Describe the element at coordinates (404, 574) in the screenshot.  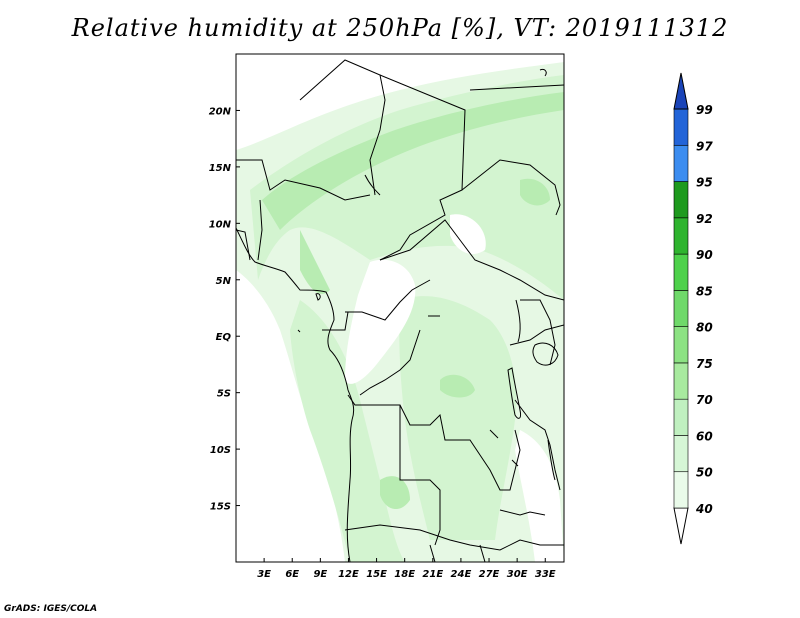
I see `lon-tick-label: 18E` at that location.